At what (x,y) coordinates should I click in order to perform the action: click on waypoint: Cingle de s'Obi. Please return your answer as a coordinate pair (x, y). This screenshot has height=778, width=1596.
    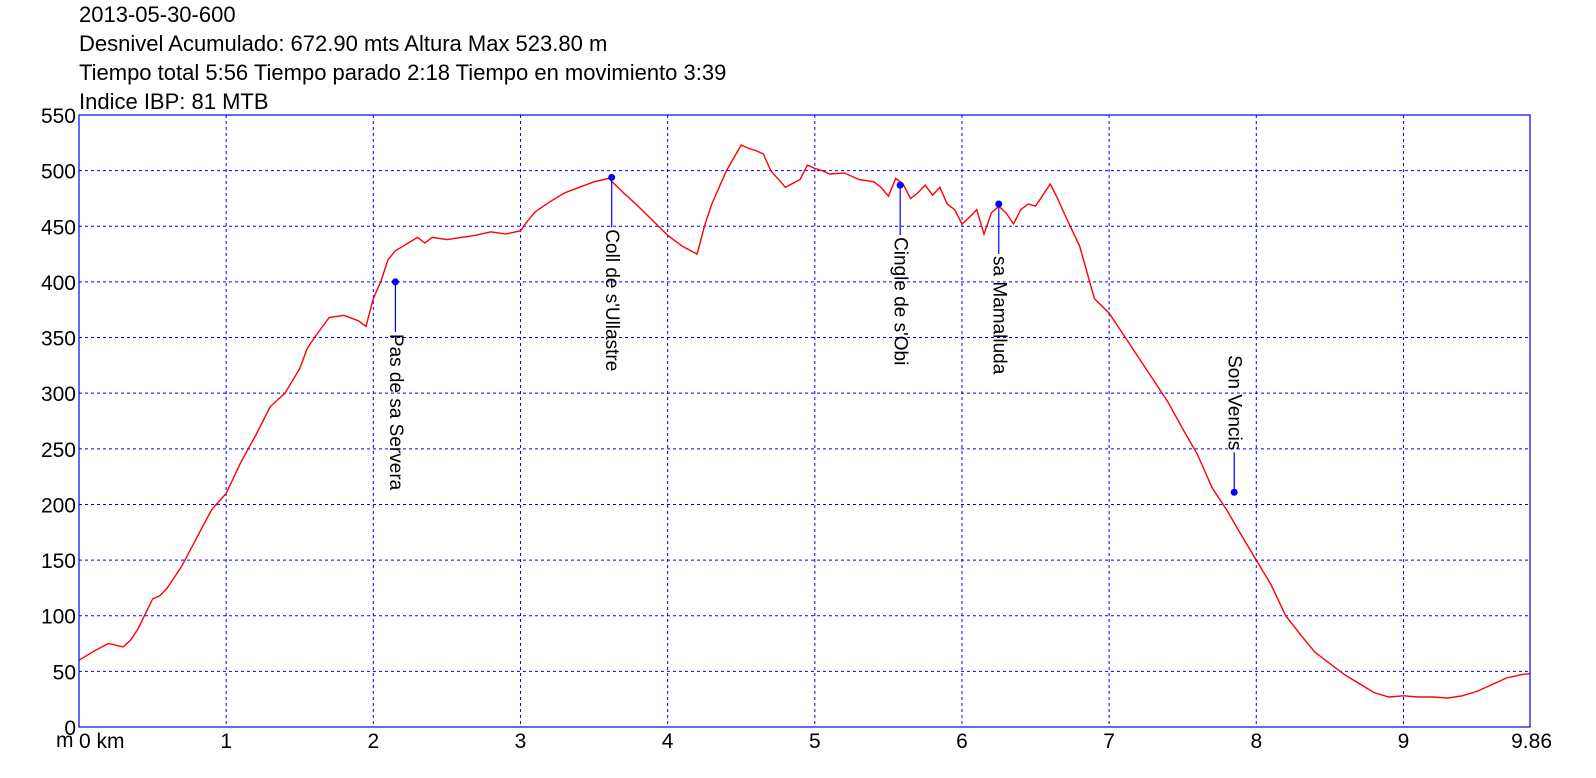
    Looking at the image, I should click on (900, 273).